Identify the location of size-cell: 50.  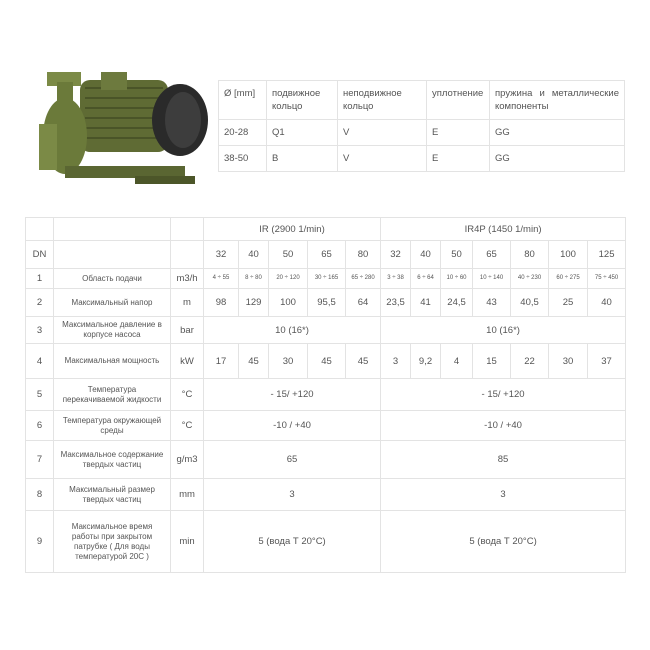
(288, 254).